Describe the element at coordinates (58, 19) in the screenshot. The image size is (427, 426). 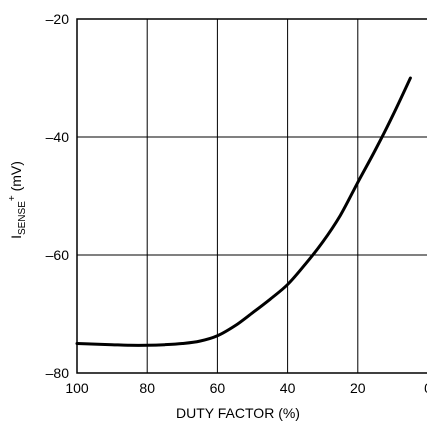
I see `y-tick-label: –20` at that location.